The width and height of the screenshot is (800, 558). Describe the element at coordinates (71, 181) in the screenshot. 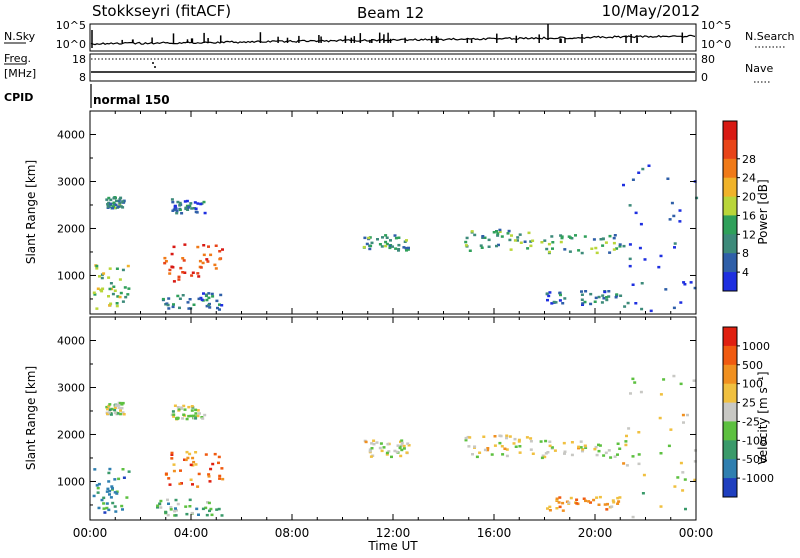

I see `power-ytick-label: 3000` at that location.